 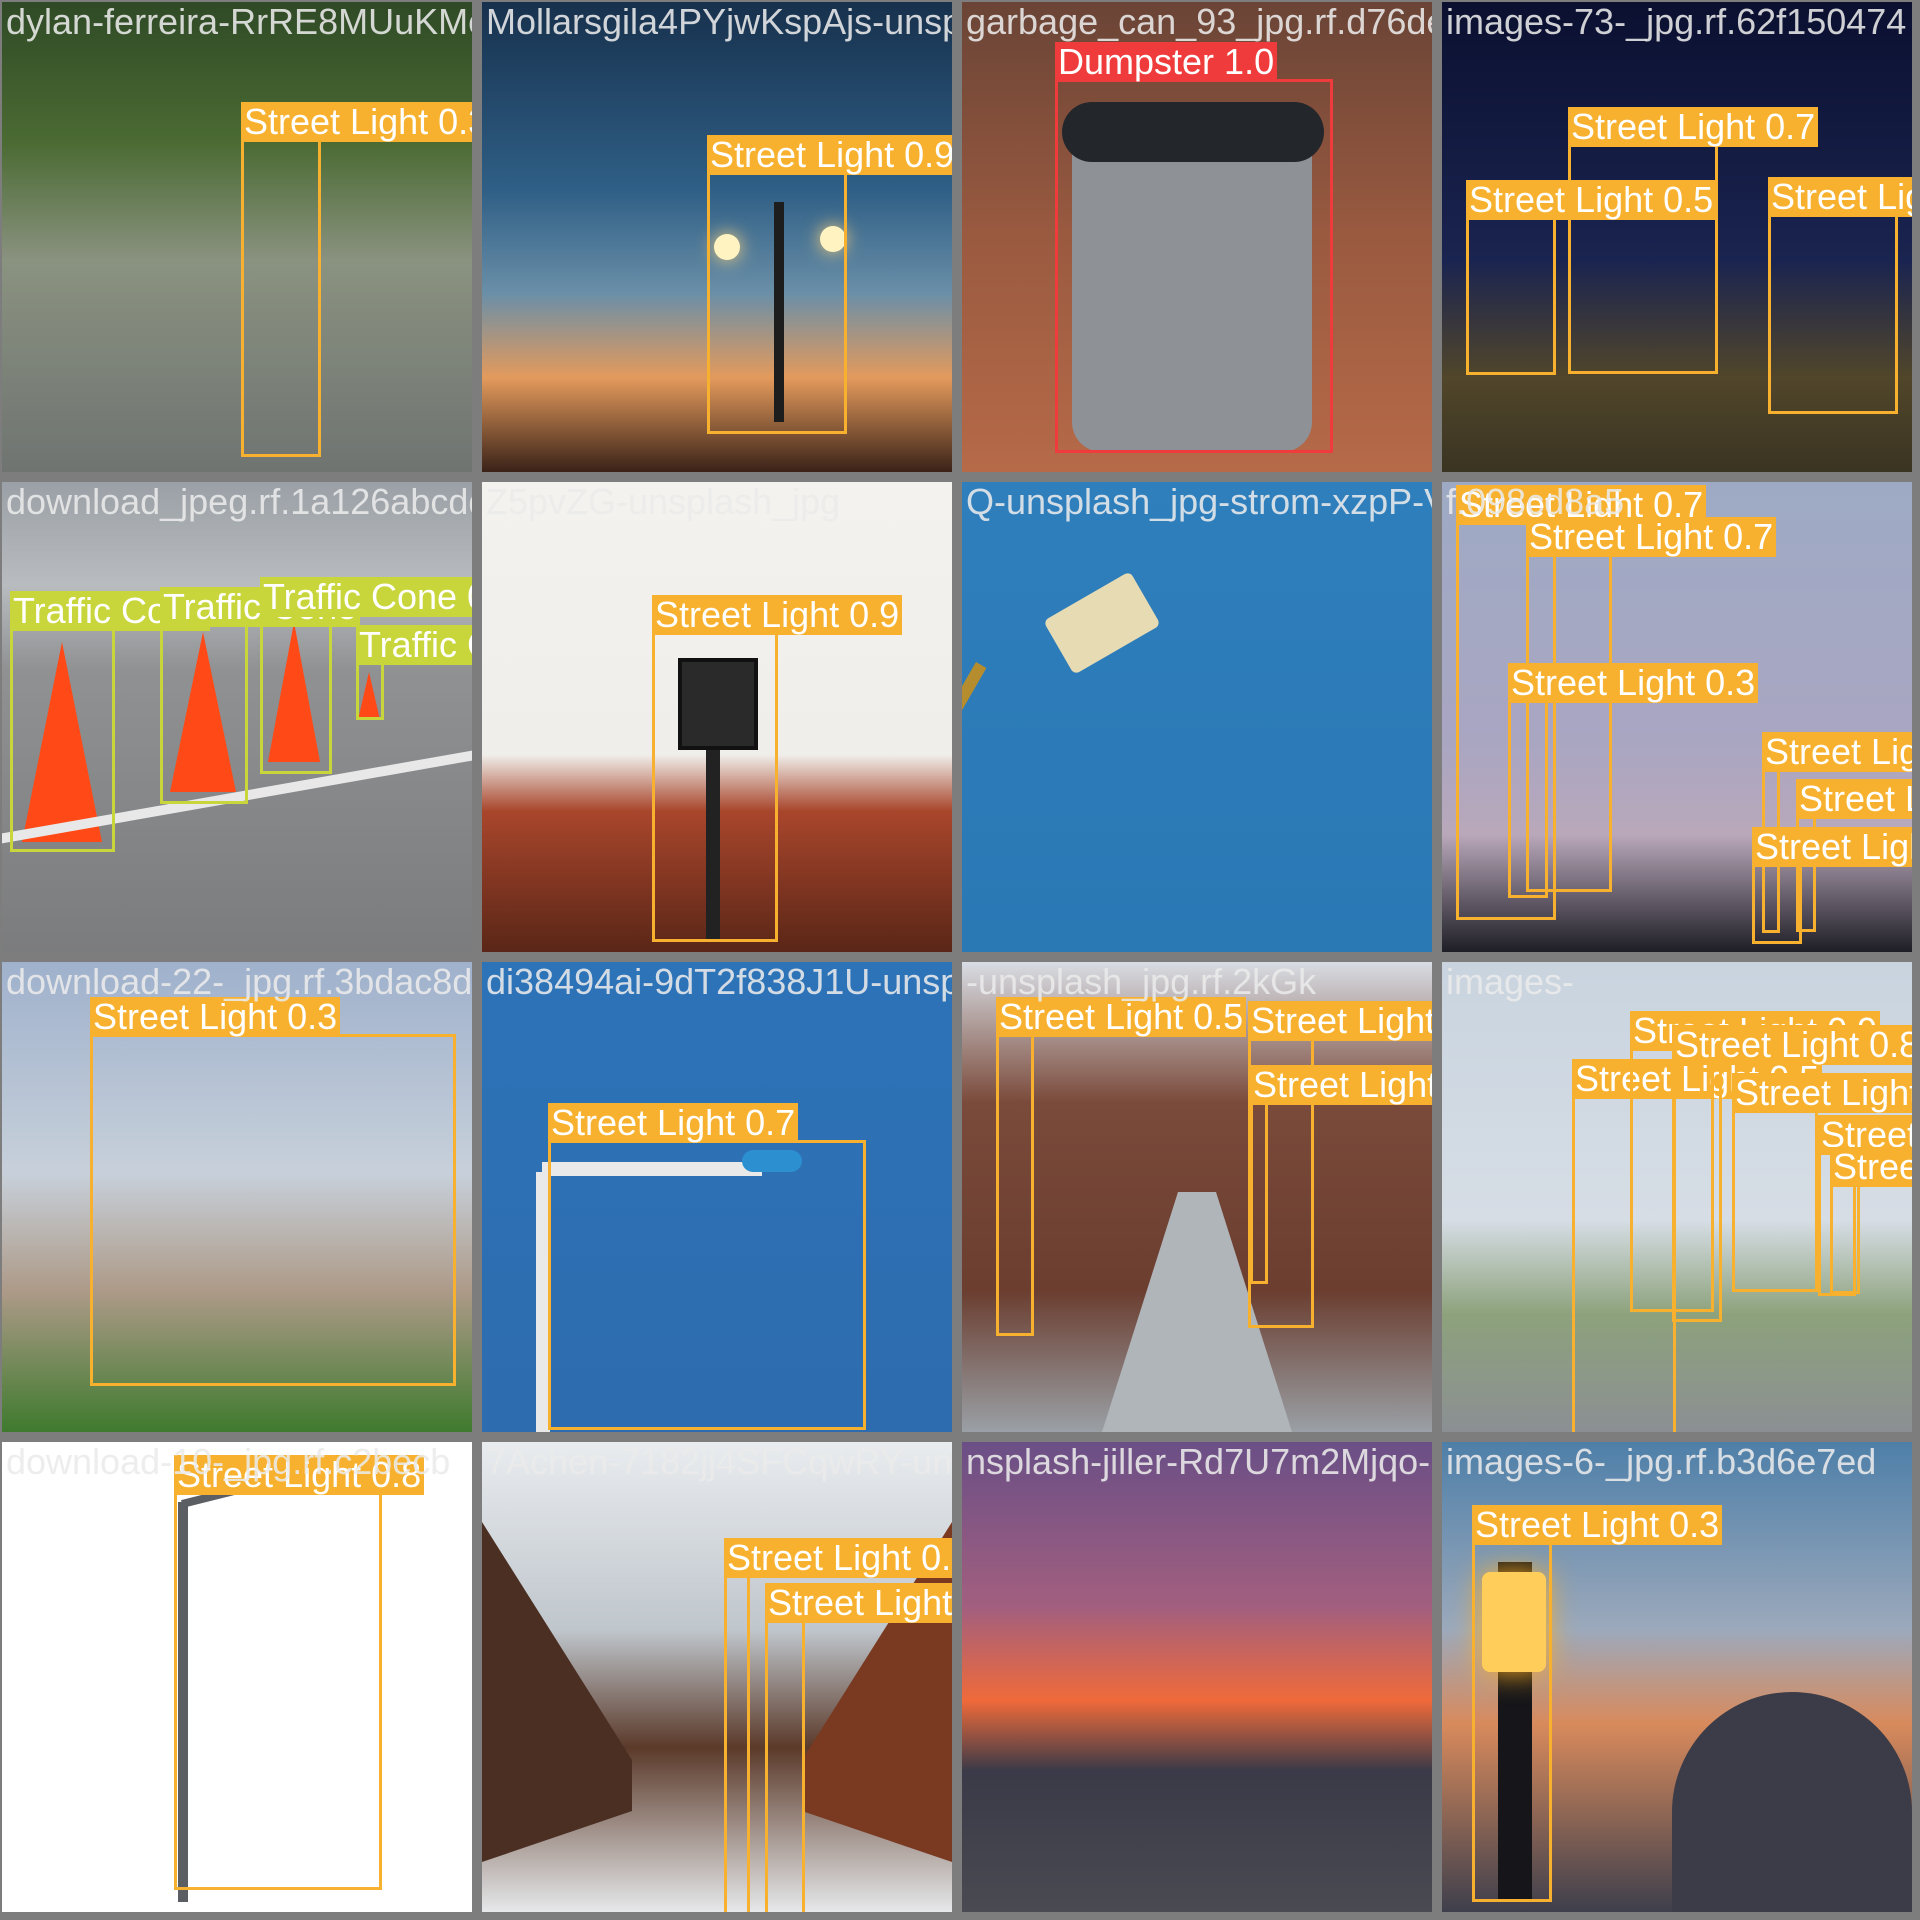 I want to click on lantern, so click(x=718, y=704).